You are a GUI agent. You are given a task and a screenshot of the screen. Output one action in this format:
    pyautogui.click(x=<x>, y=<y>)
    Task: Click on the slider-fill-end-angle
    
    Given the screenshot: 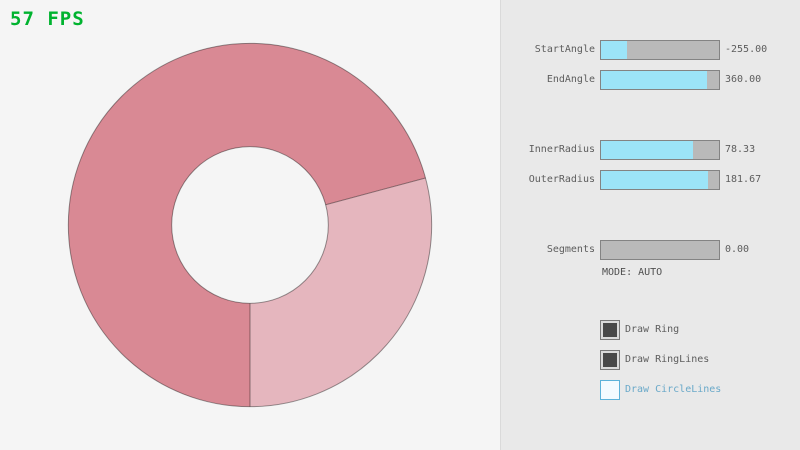 What is the action you would take?
    pyautogui.click(x=654, y=80)
    